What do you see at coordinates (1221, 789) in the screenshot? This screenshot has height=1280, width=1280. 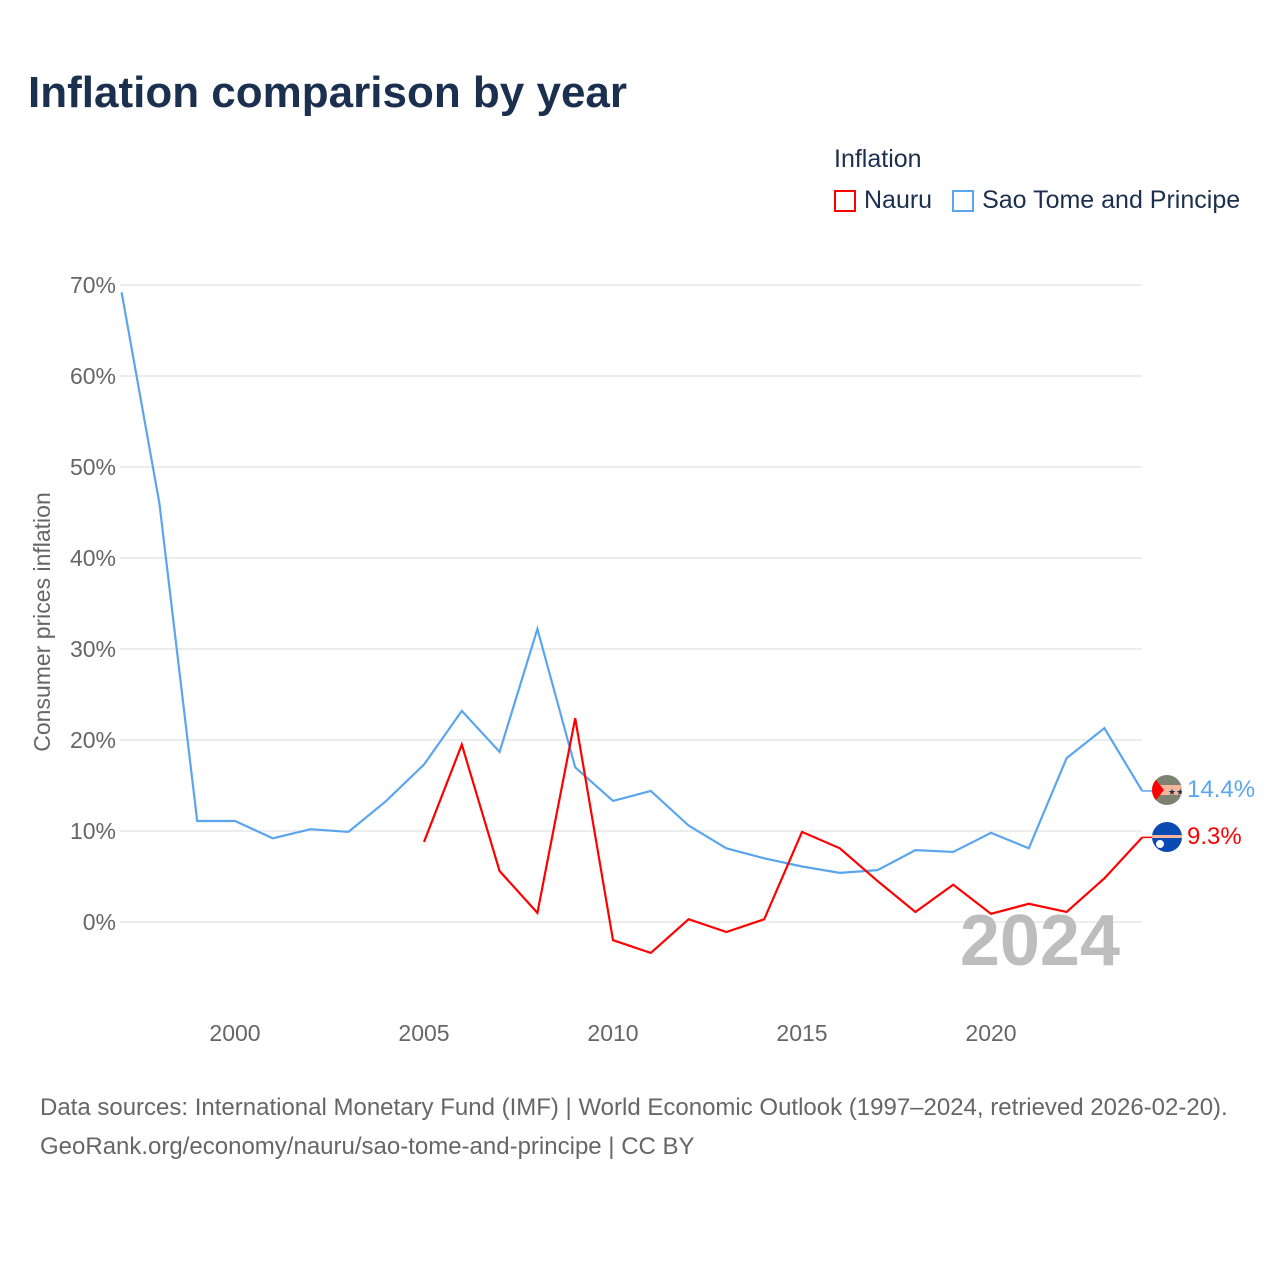 I see `end-label-sao-tome: 14.4%` at bounding box center [1221, 789].